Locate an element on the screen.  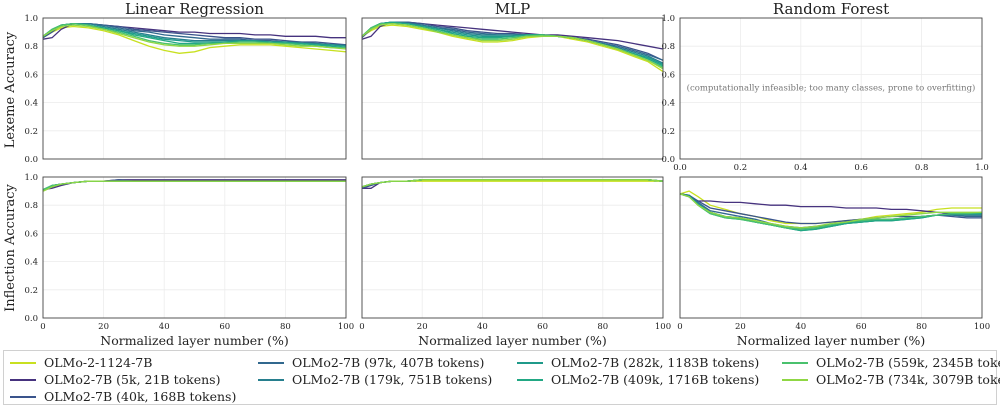
y-axis-label-lexeme: Lexeme Accuracy is located at coordinates (10, 89).